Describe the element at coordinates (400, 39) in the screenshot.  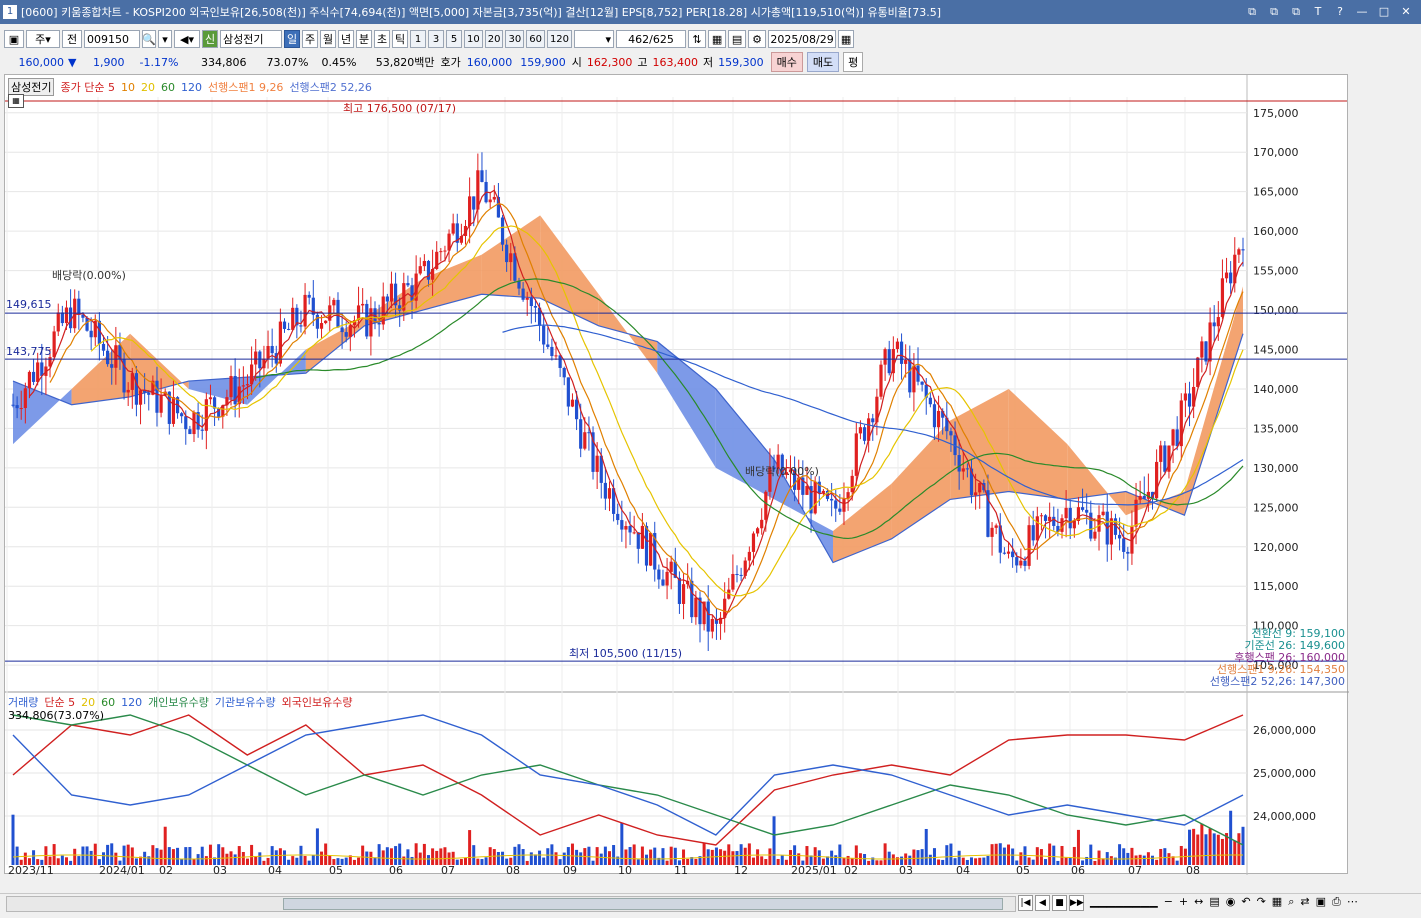
I see `tab-tick: 틱` at that location.